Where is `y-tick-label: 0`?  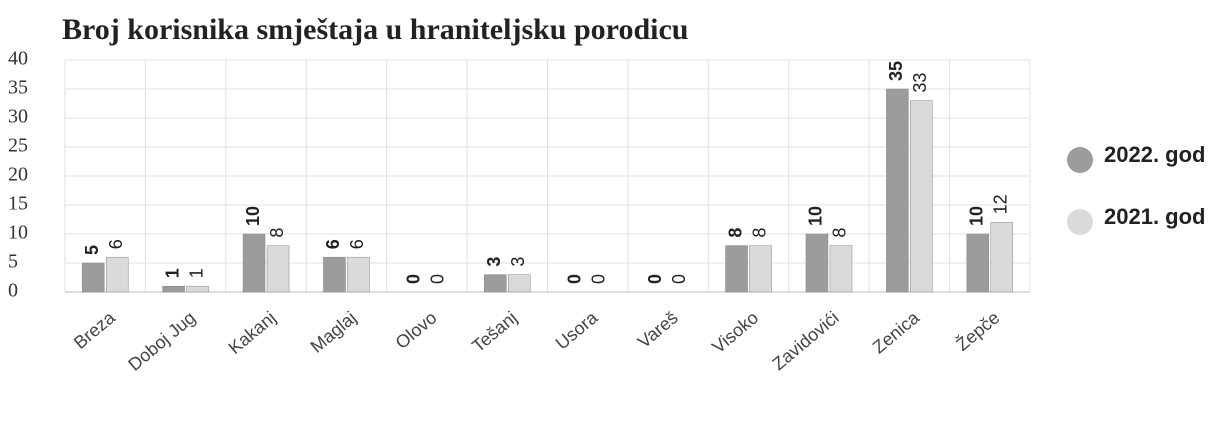
y-tick-label: 0 is located at coordinates (13, 291).